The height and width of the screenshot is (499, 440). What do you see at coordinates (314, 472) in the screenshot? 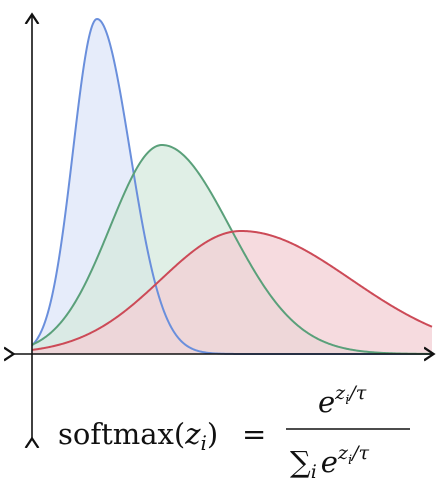
I see `denominator-sum-sub: i` at bounding box center [314, 472].